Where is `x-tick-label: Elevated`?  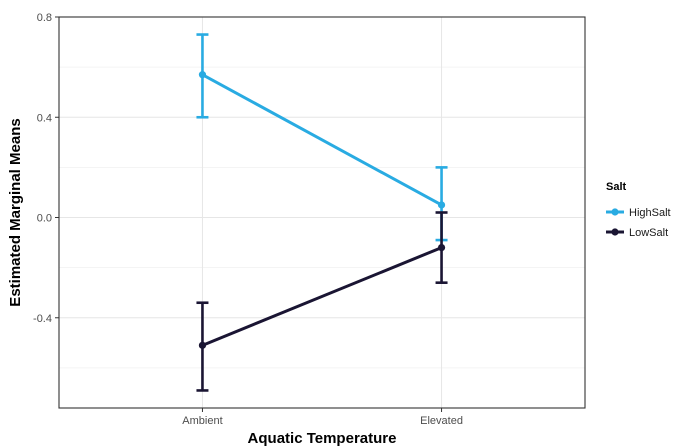 x-tick-label: Elevated is located at coordinates (441, 421).